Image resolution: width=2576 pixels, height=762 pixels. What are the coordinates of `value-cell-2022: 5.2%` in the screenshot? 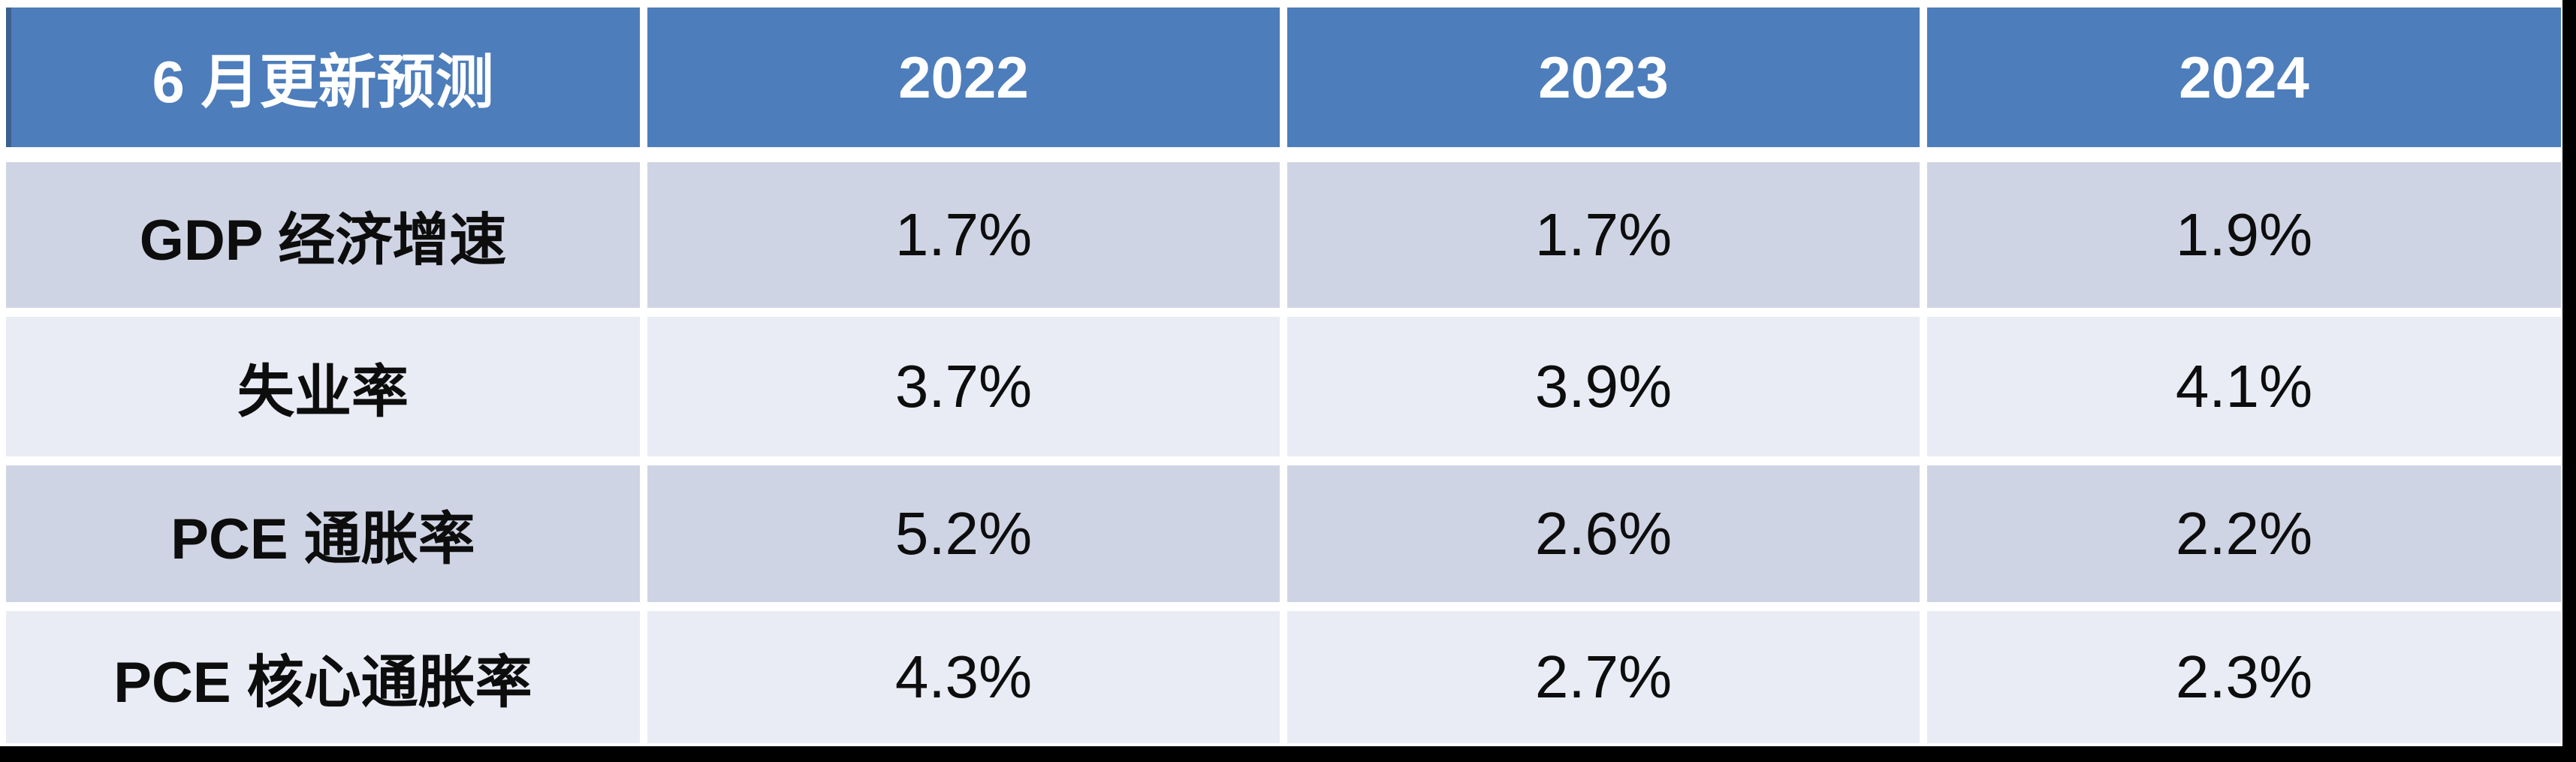 It's located at (964, 533).